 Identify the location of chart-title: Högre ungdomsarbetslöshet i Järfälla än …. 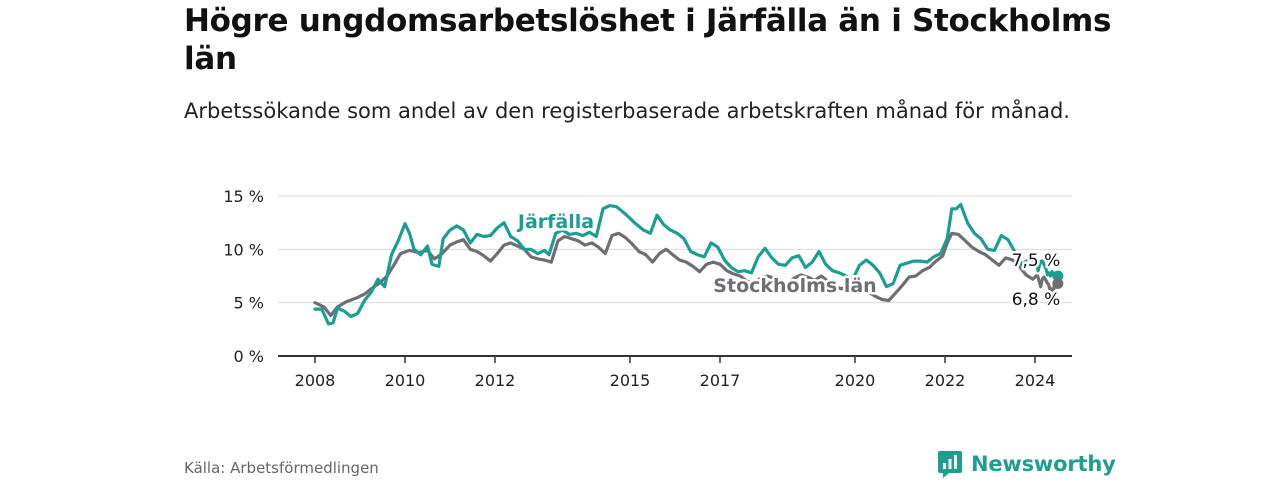
(648, 40).